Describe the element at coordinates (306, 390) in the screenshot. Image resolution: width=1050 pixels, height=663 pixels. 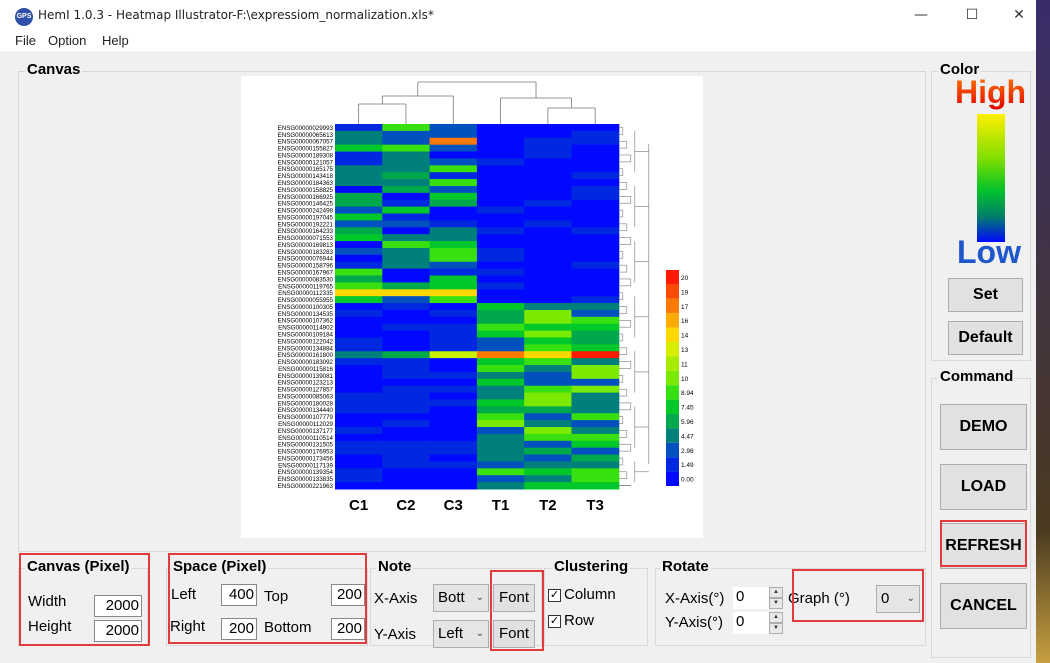
I see `row-label: ENSG00000127857` at that location.